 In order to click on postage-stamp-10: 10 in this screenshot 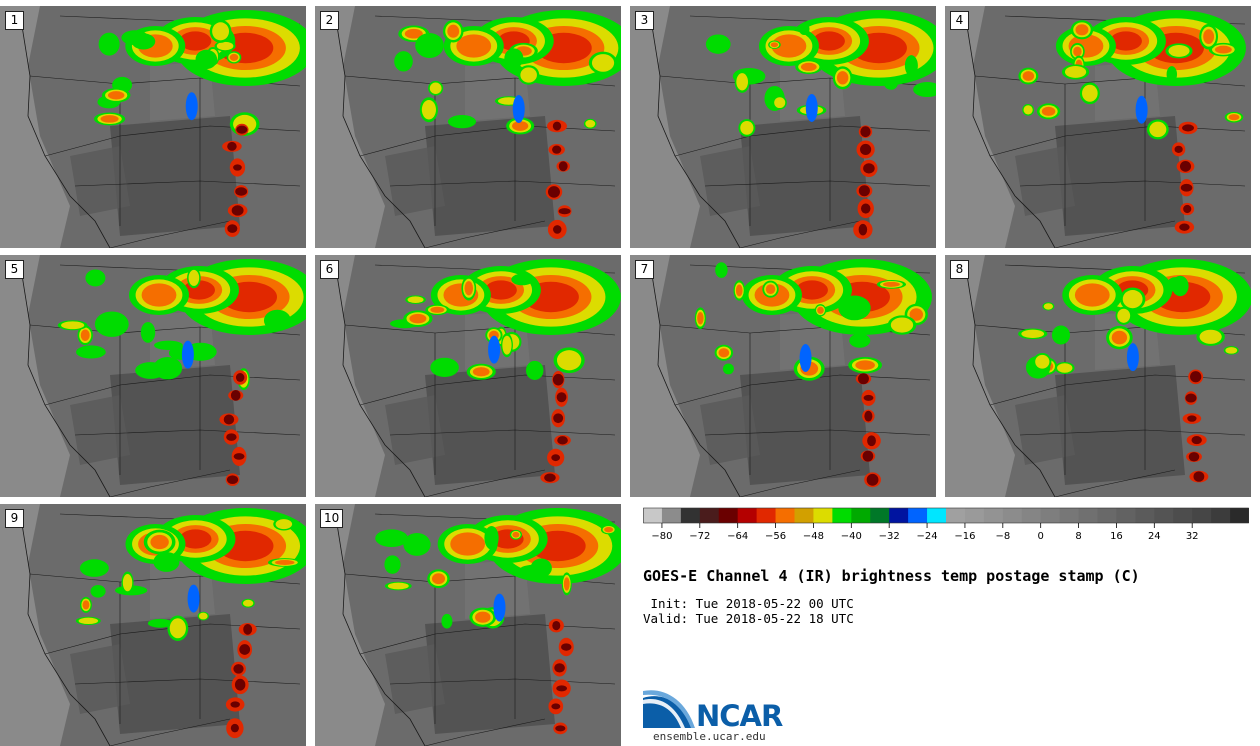, I will do `click(468, 625)`.